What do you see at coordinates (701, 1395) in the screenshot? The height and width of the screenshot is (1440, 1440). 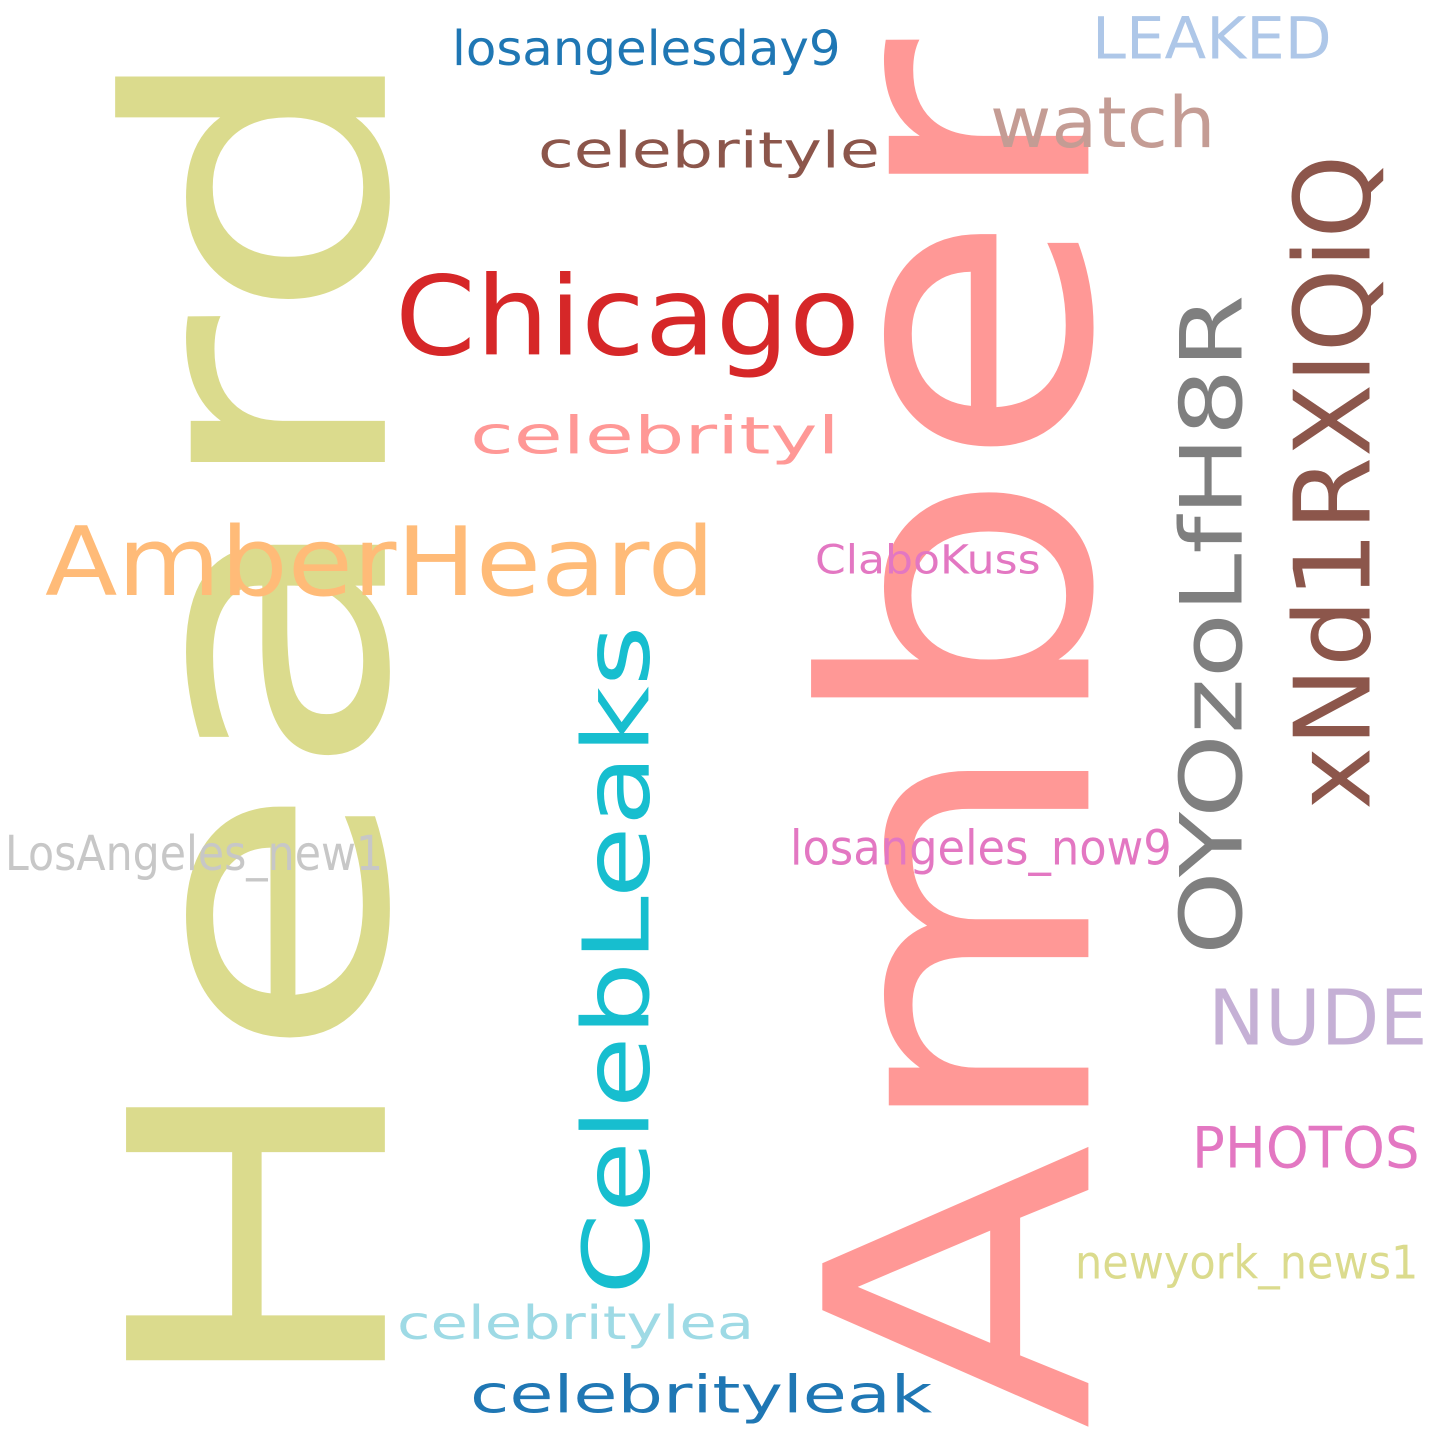 I see `word-celebrityleak: celebrityleak` at bounding box center [701, 1395].